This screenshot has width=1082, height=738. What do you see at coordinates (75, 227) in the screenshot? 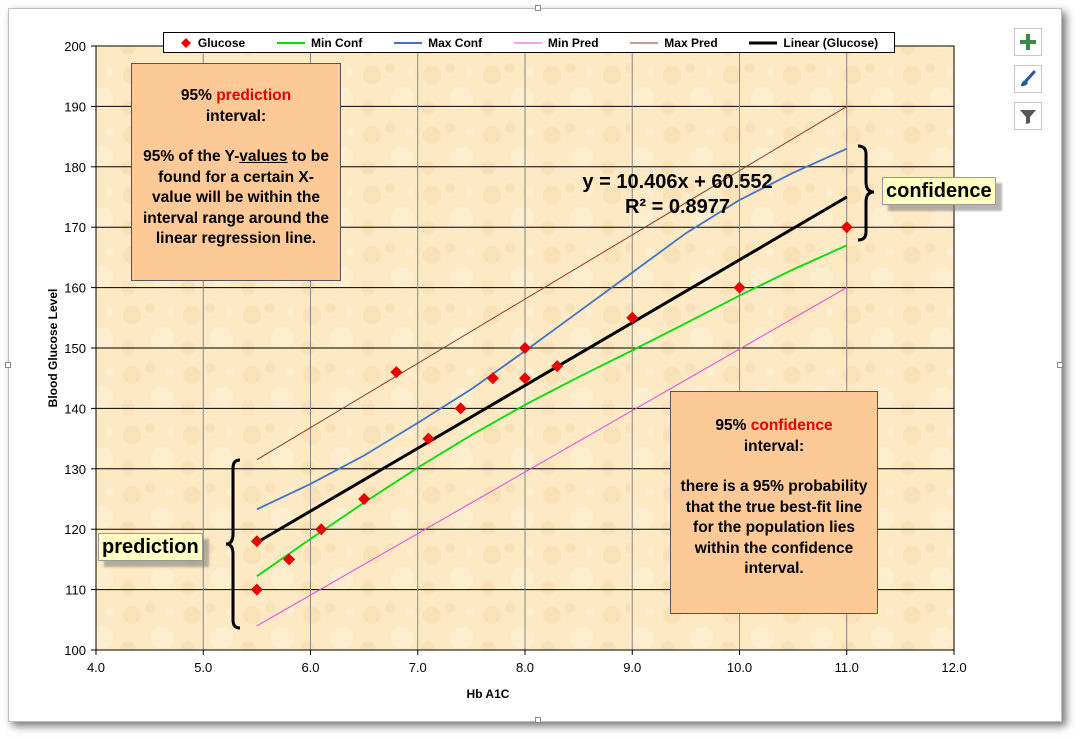
I see `y-tick-label: 170` at bounding box center [75, 227].